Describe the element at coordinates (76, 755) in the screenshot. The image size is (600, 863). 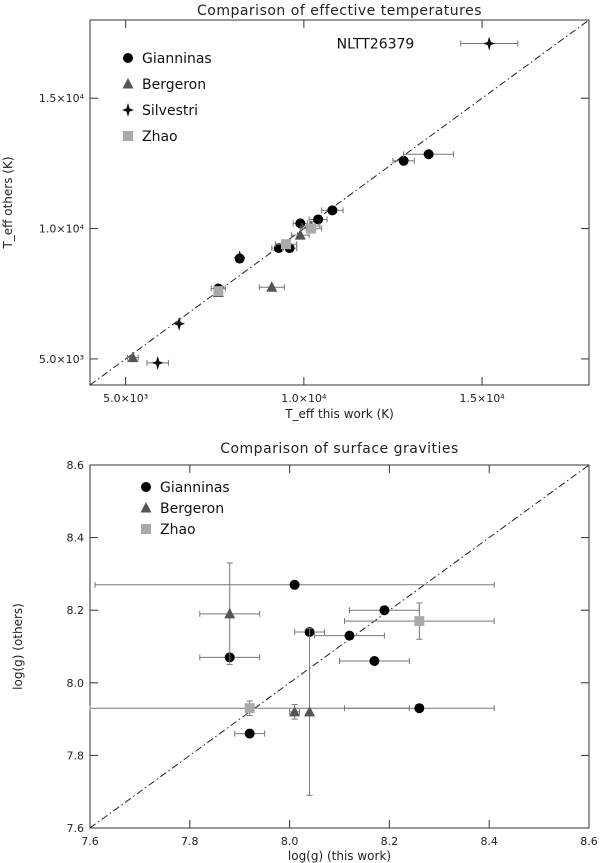
I see `y-tick-label: 7.8` at that location.